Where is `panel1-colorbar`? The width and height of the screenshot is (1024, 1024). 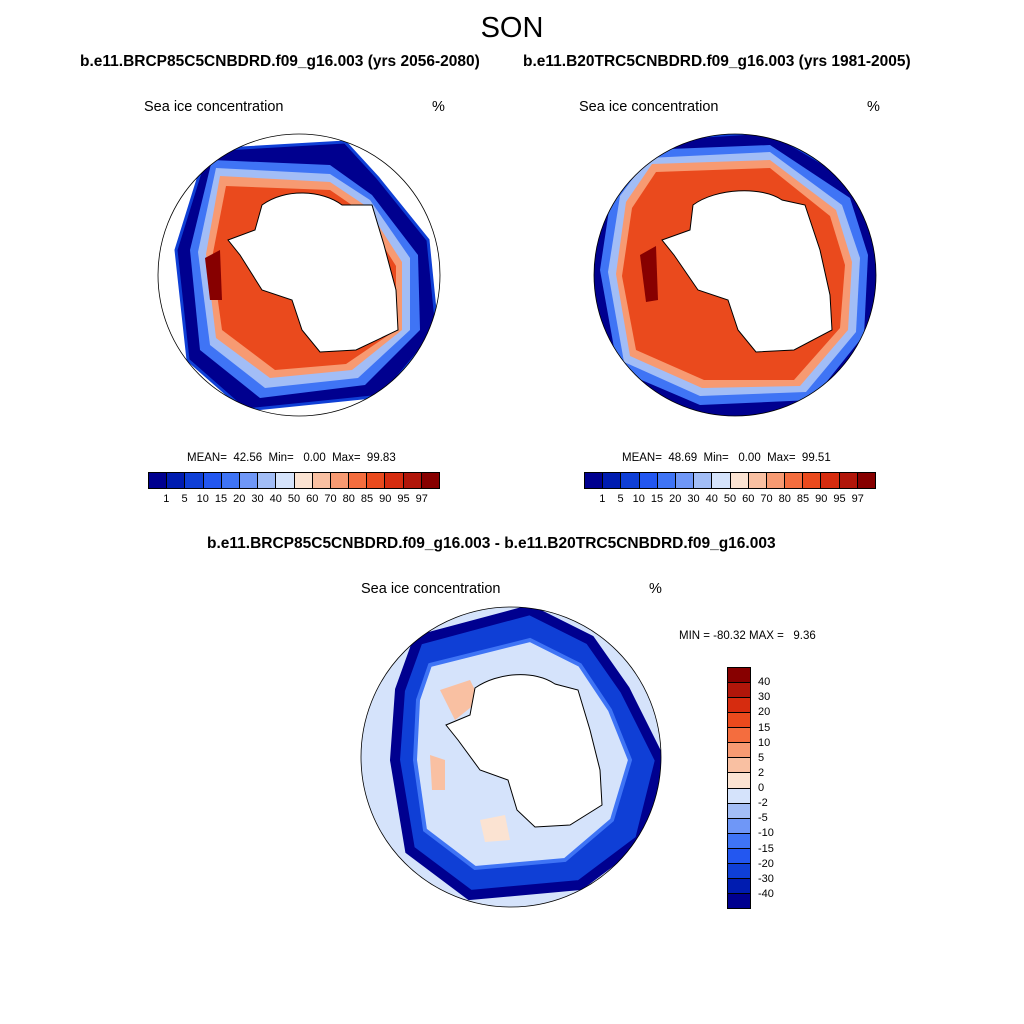 panel1-colorbar is located at coordinates (294, 480).